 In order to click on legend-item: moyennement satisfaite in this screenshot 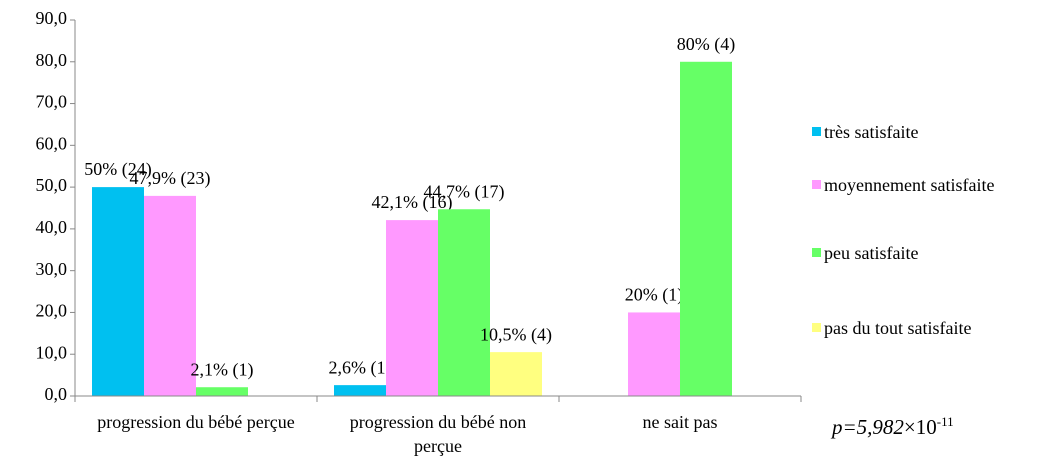, I will do `click(928, 185)`.